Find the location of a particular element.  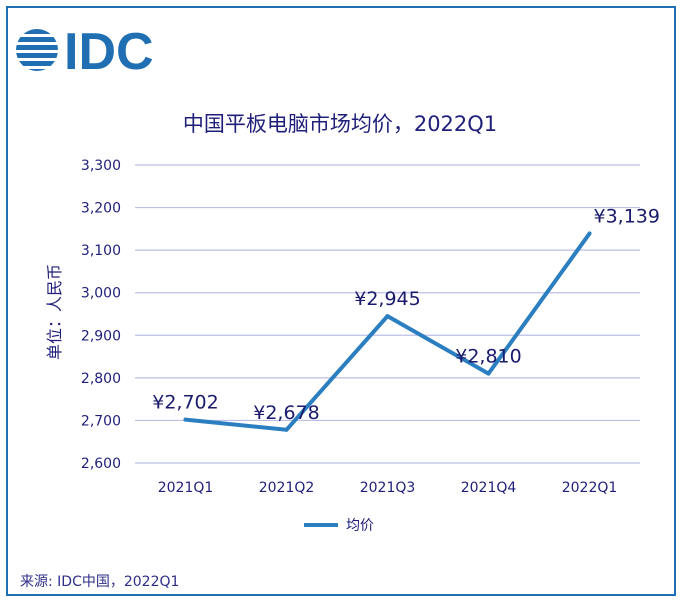

data-label: ¥2,678 is located at coordinates (286, 413).